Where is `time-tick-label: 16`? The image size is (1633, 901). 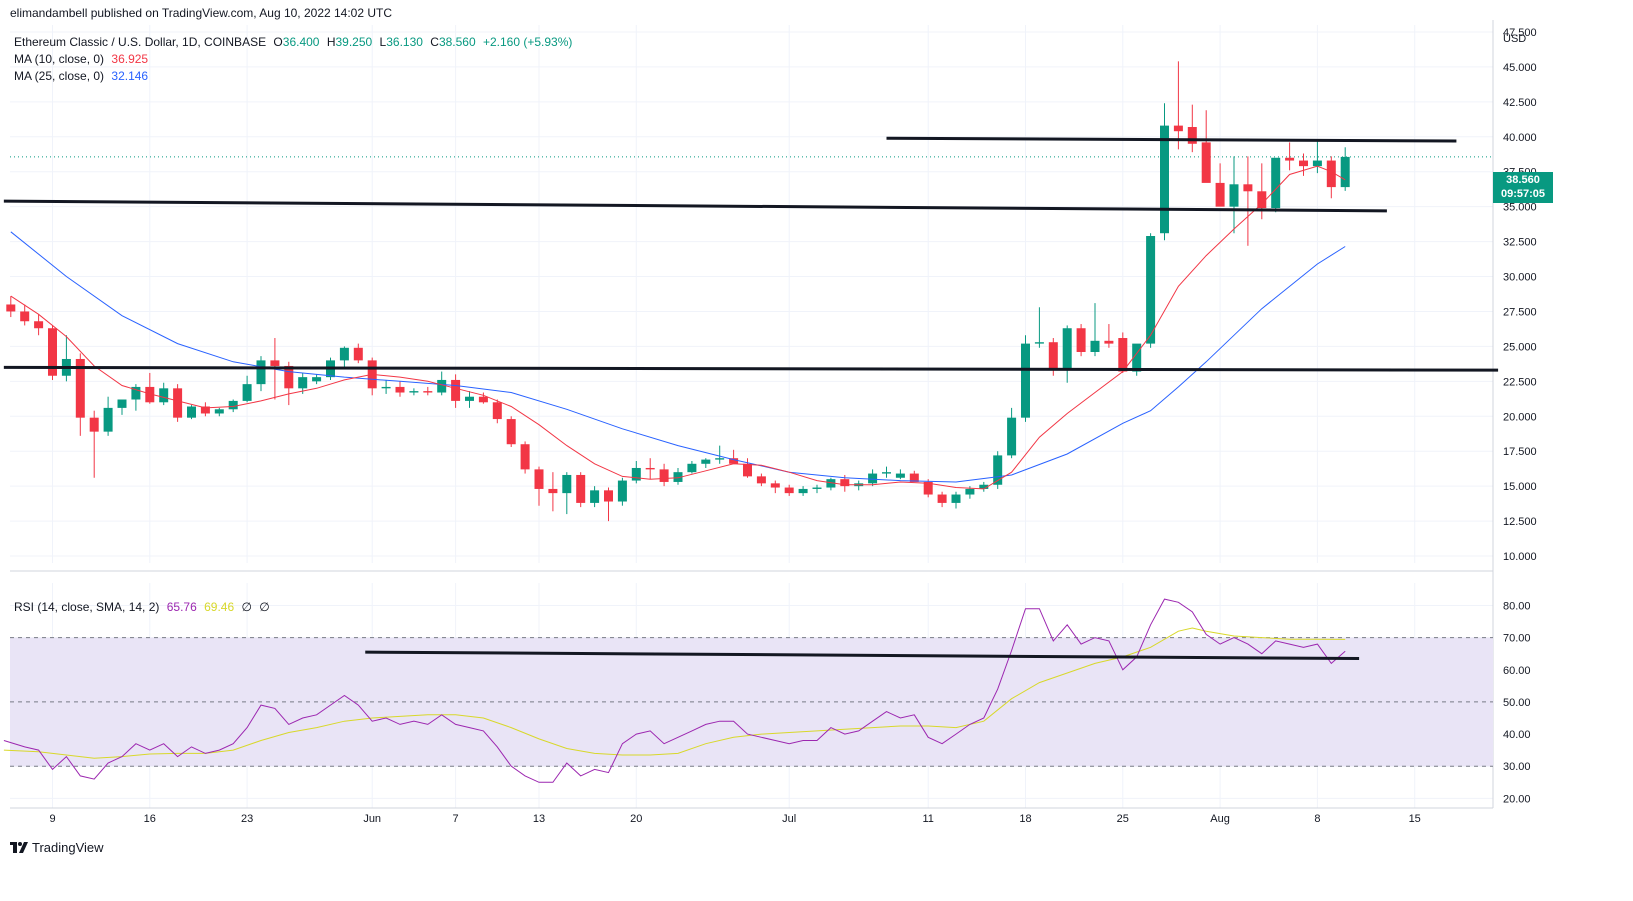 time-tick-label: 16 is located at coordinates (150, 819).